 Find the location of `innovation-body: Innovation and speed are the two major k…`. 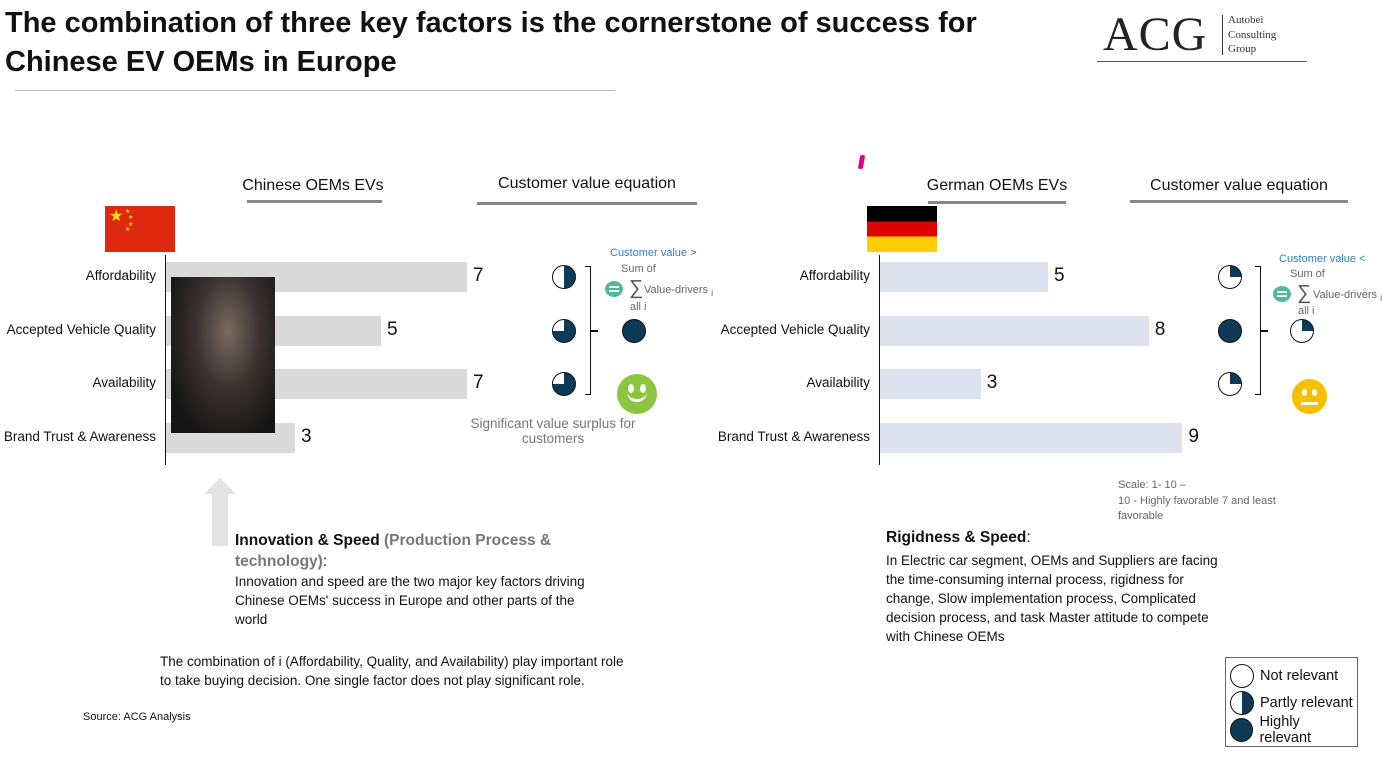

innovation-body: Innovation and speed are the two major k… is located at coordinates (410, 600).